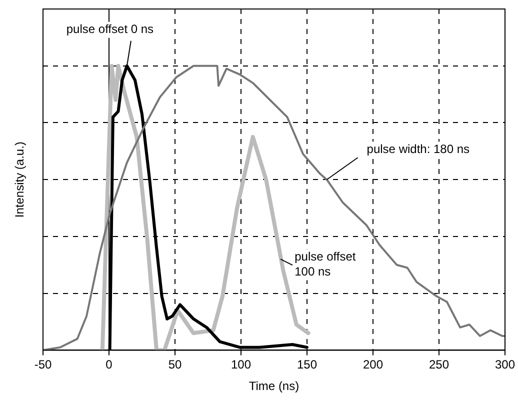 Image resolution: width=518 pixels, height=400 pixels. Describe the element at coordinates (418, 149) in the screenshot. I see `annotation: pulse width: 180 ns` at that location.